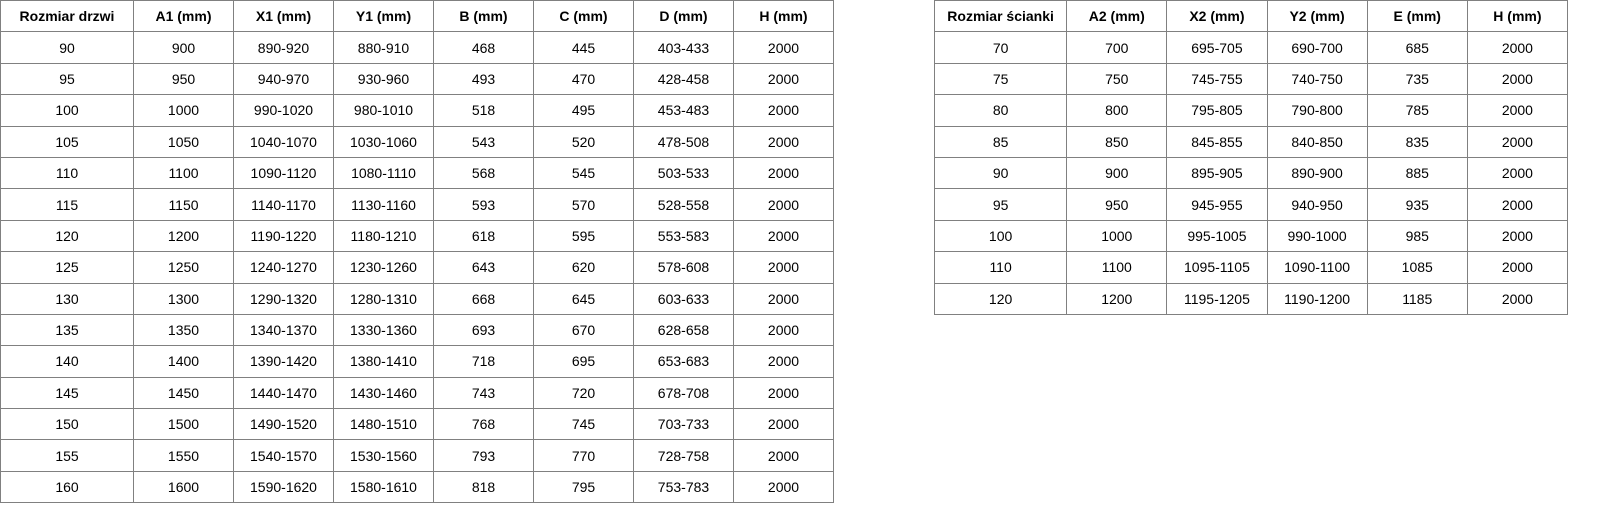 Image resolution: width=1600 pixels, height=514 pixels. I want to click on table-cell: 145, so click(67, 393).